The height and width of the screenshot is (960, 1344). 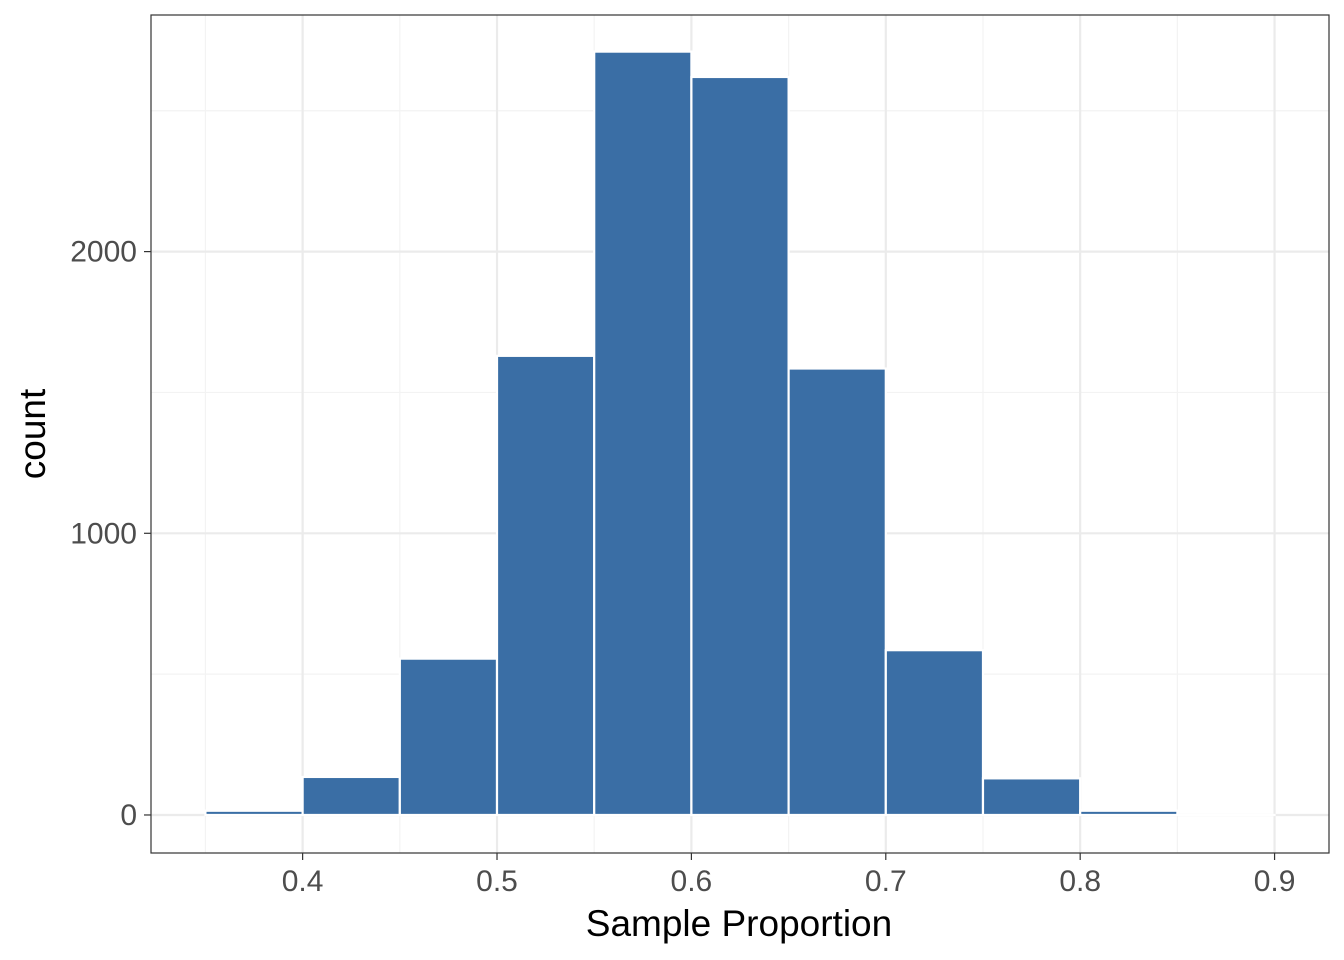 I want to click on x-axis-ticks: 0.4 0.5 0.6 0.7 0.8 0.9, so click(x=789, y=875).